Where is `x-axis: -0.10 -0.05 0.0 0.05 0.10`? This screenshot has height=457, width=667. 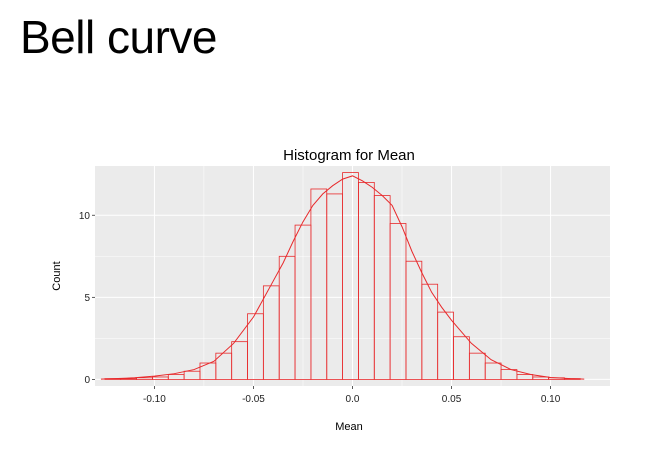 x-axis: -0.10 -0.05 0.0 0.05 0.10 is located at coordinates (352, 395).